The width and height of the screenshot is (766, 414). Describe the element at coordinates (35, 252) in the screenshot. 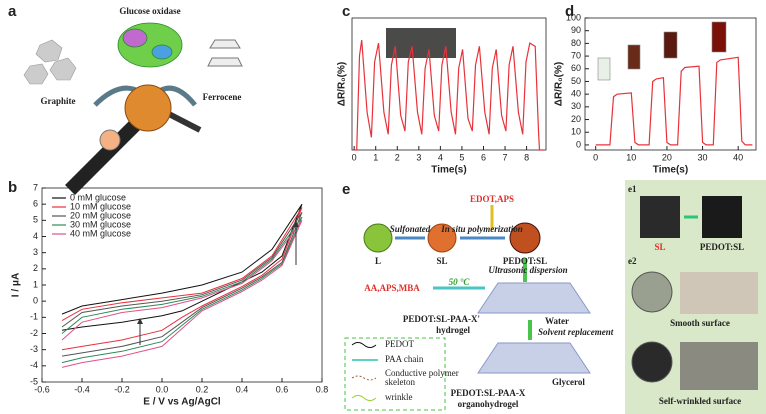

I see `y-tick-label: 3` at that location.